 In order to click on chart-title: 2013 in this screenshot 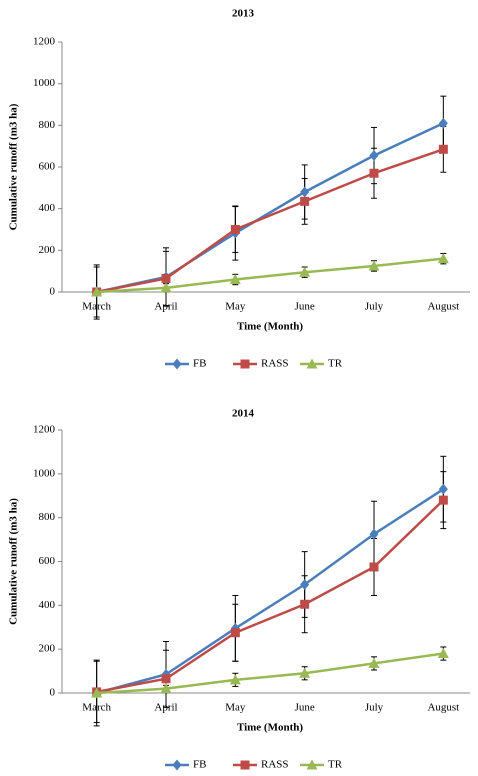, I will do `click(243, 14)`.